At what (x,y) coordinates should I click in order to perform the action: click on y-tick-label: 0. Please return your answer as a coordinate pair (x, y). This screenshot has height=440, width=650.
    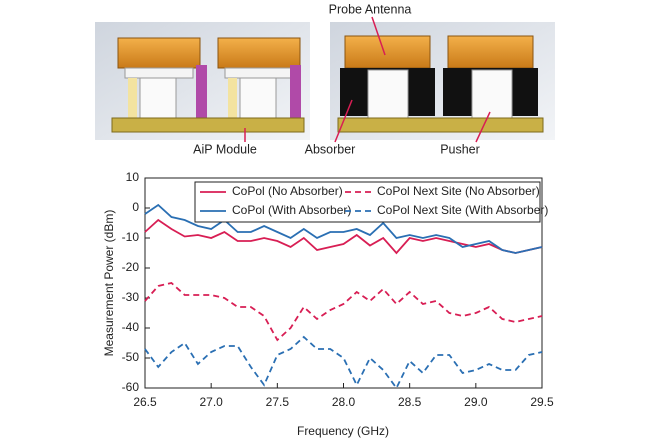
    Looking at the image, I should click on (135, 207).